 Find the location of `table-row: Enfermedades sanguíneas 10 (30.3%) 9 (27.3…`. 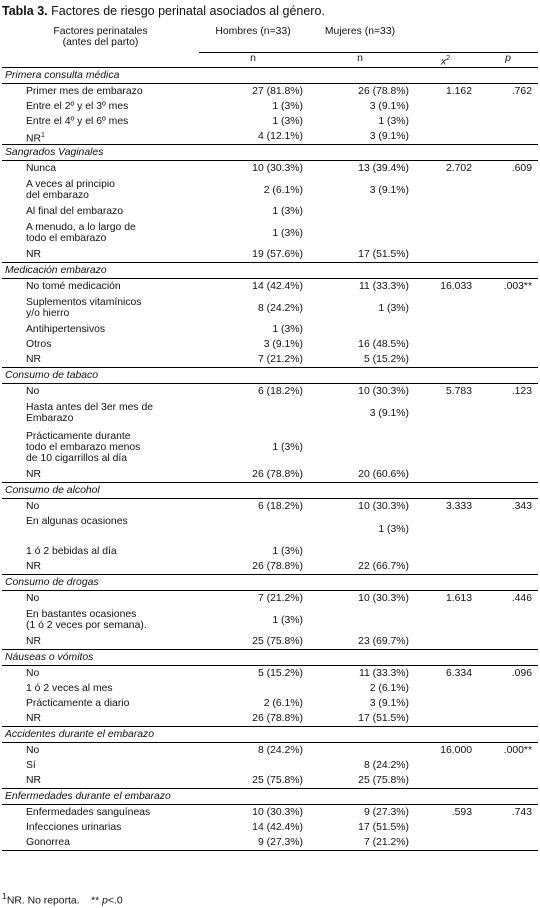

table-row: Enfermedades sanguíneas 10 (30.3%) 9 (27.3… is located at coordinates (270, 813).